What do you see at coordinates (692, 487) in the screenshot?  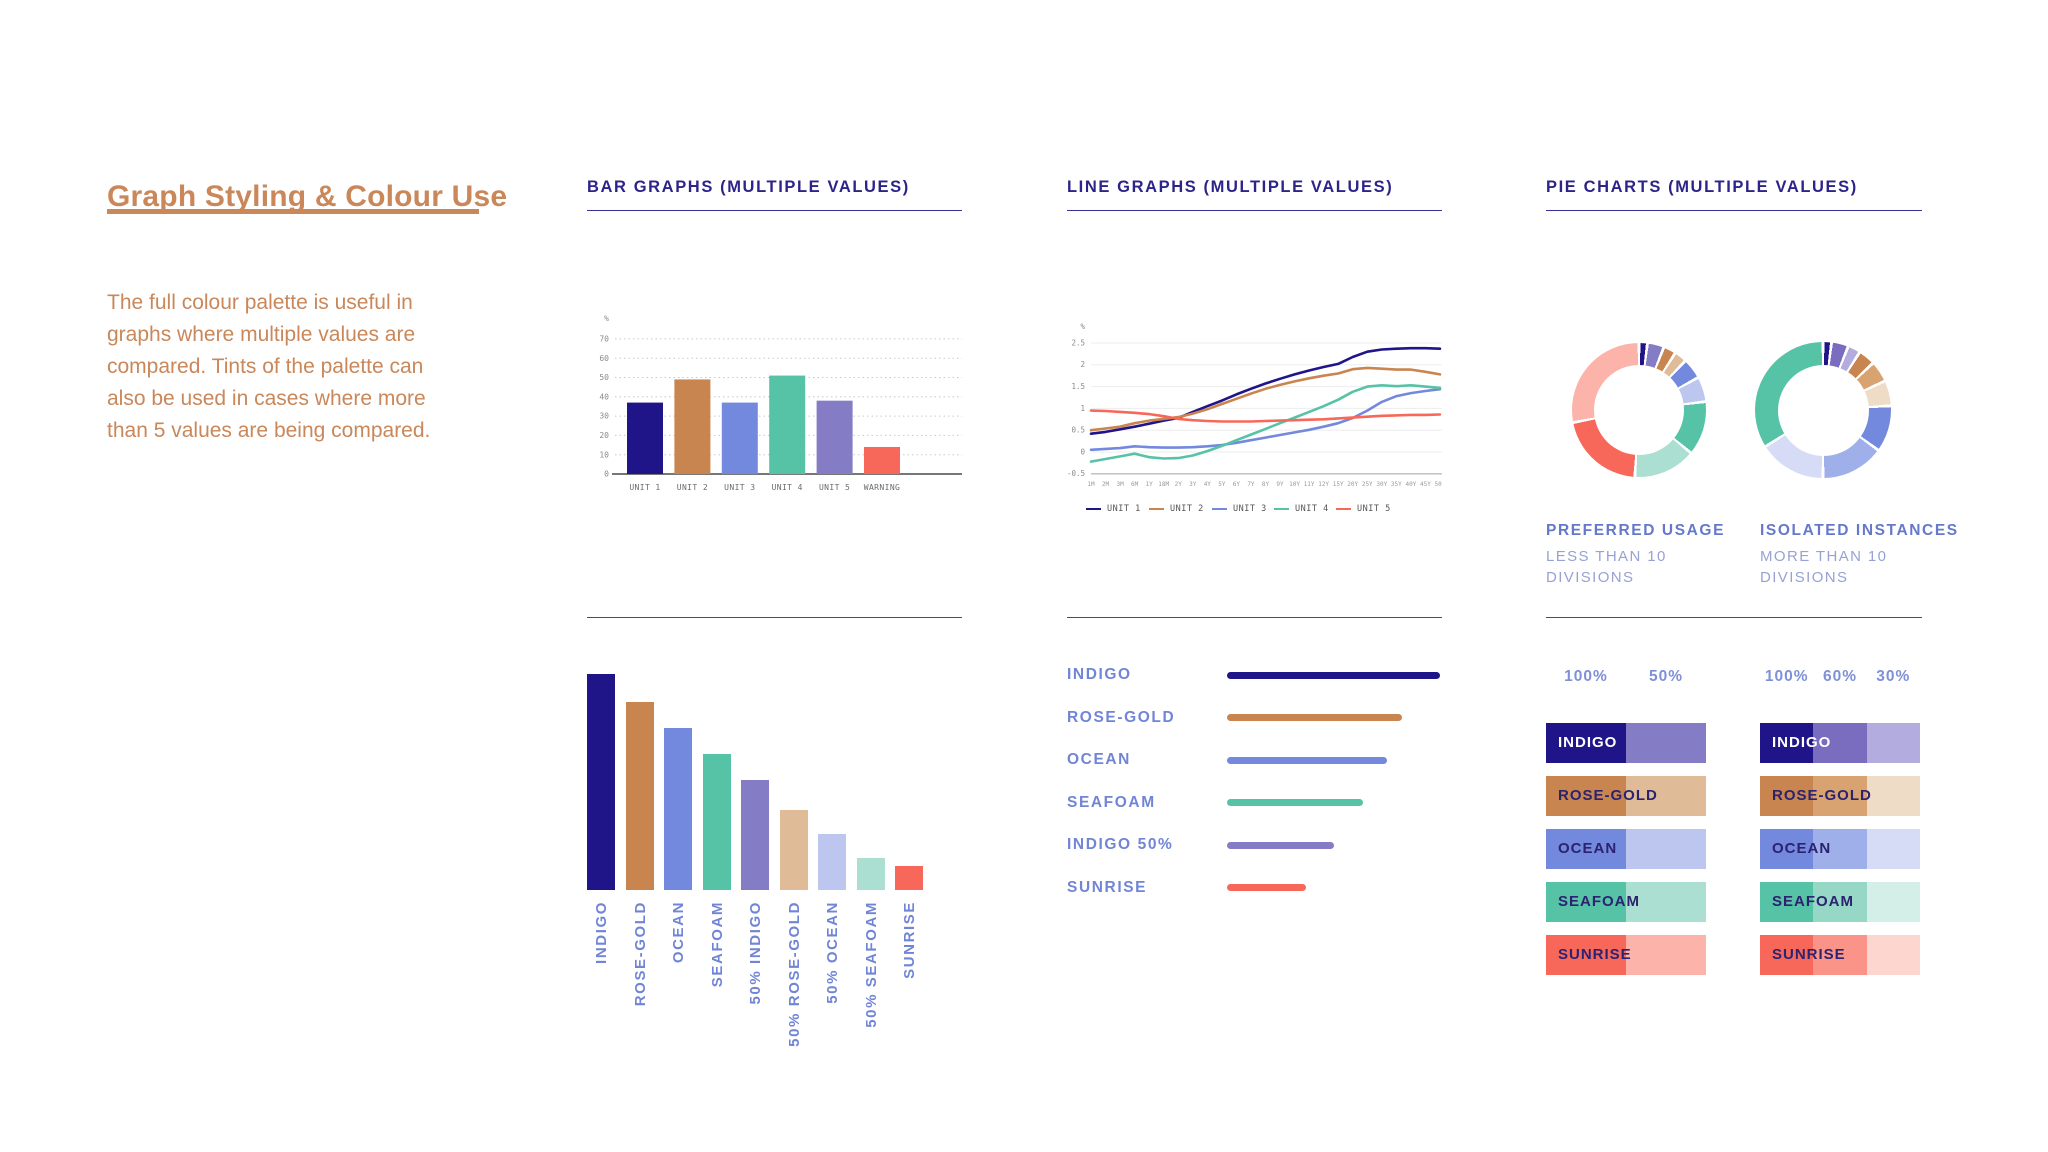 I see `x-tick-label: UNIT 2` at bounding box center [692, 487].